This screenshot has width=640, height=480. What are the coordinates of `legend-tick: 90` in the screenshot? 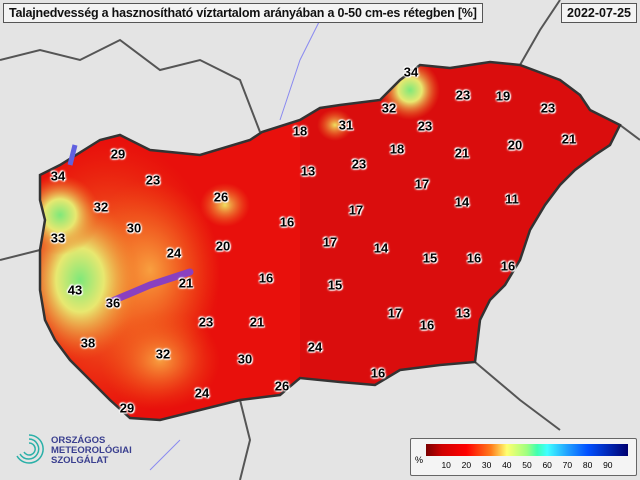 It's located at (608, 465).